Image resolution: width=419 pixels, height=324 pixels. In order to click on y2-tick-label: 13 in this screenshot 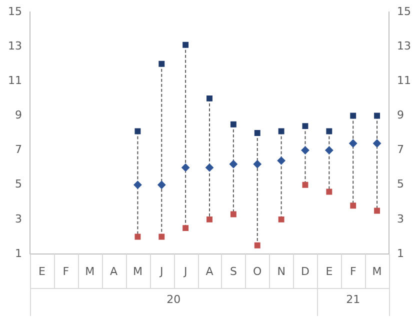, I will do `click(404, 45)`.